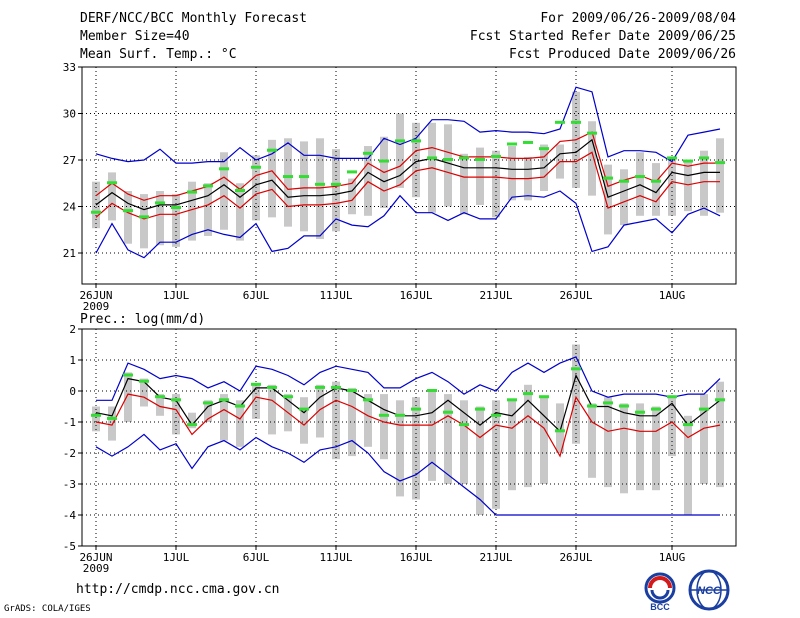 The width and height of the screenshot is (800, 618). I want to click on precipitation-series-lower, so click(408, 425).